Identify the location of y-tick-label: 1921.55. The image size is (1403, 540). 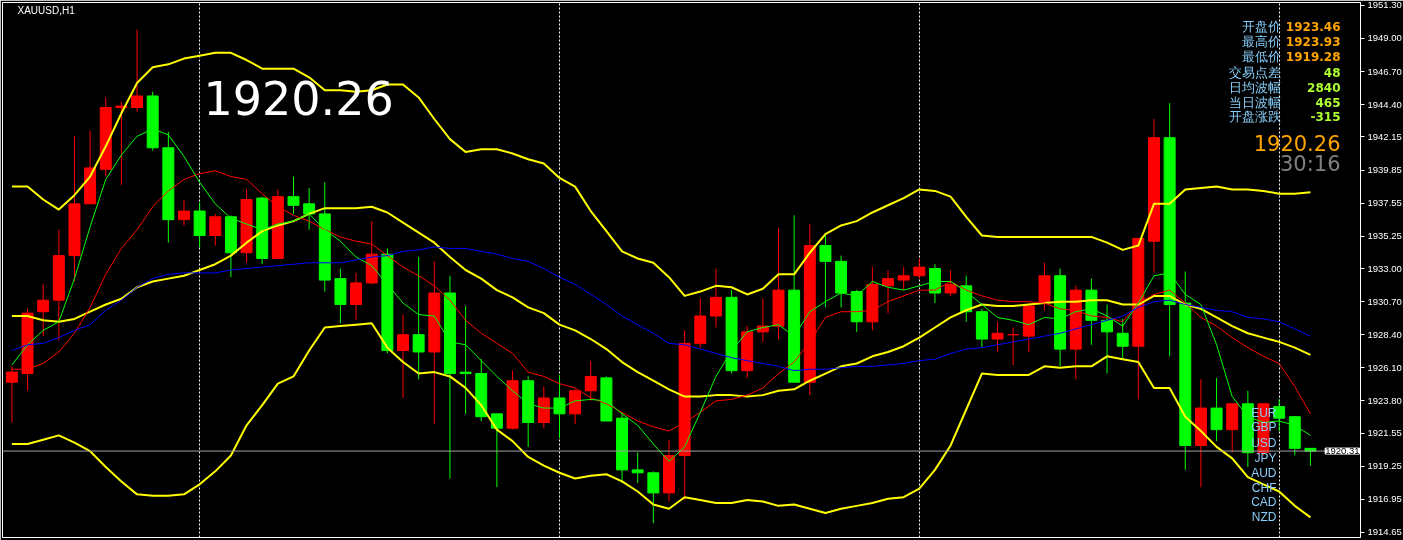
(1384, 433).